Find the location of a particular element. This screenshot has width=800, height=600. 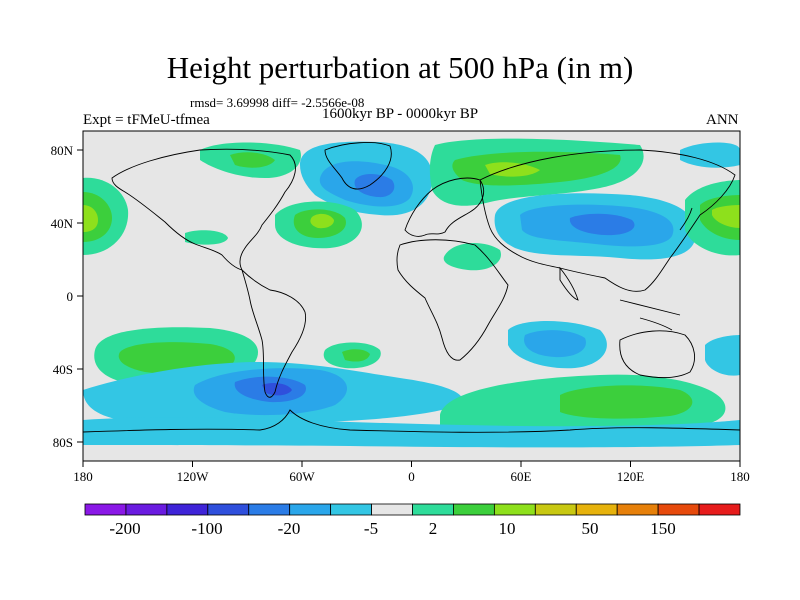

colorbar-label: -200 is located at coordinates (124, 528).